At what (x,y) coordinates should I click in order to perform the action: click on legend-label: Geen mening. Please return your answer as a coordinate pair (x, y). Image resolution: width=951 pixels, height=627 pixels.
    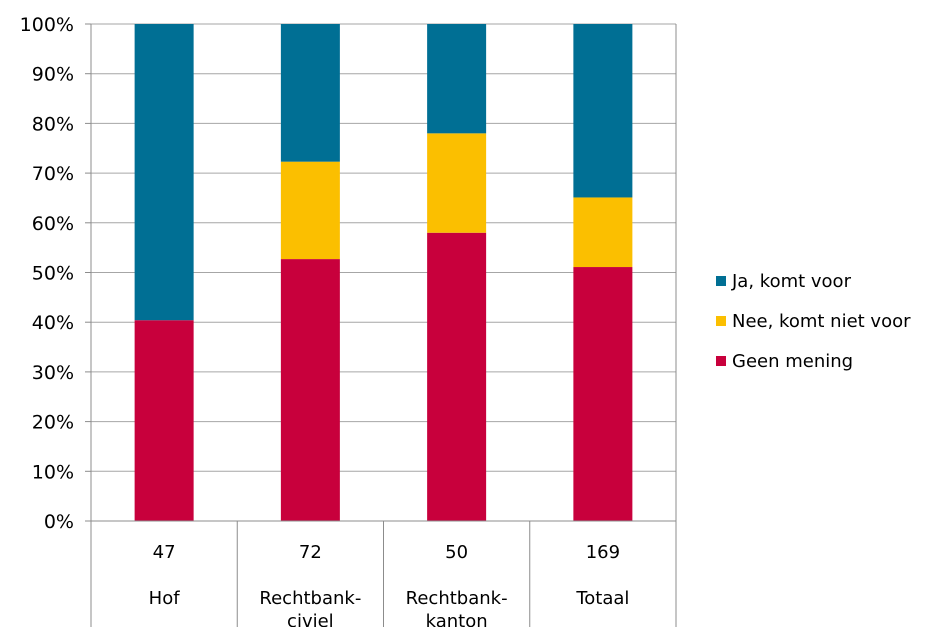
    Looking at the image, I should click on (792, 361).